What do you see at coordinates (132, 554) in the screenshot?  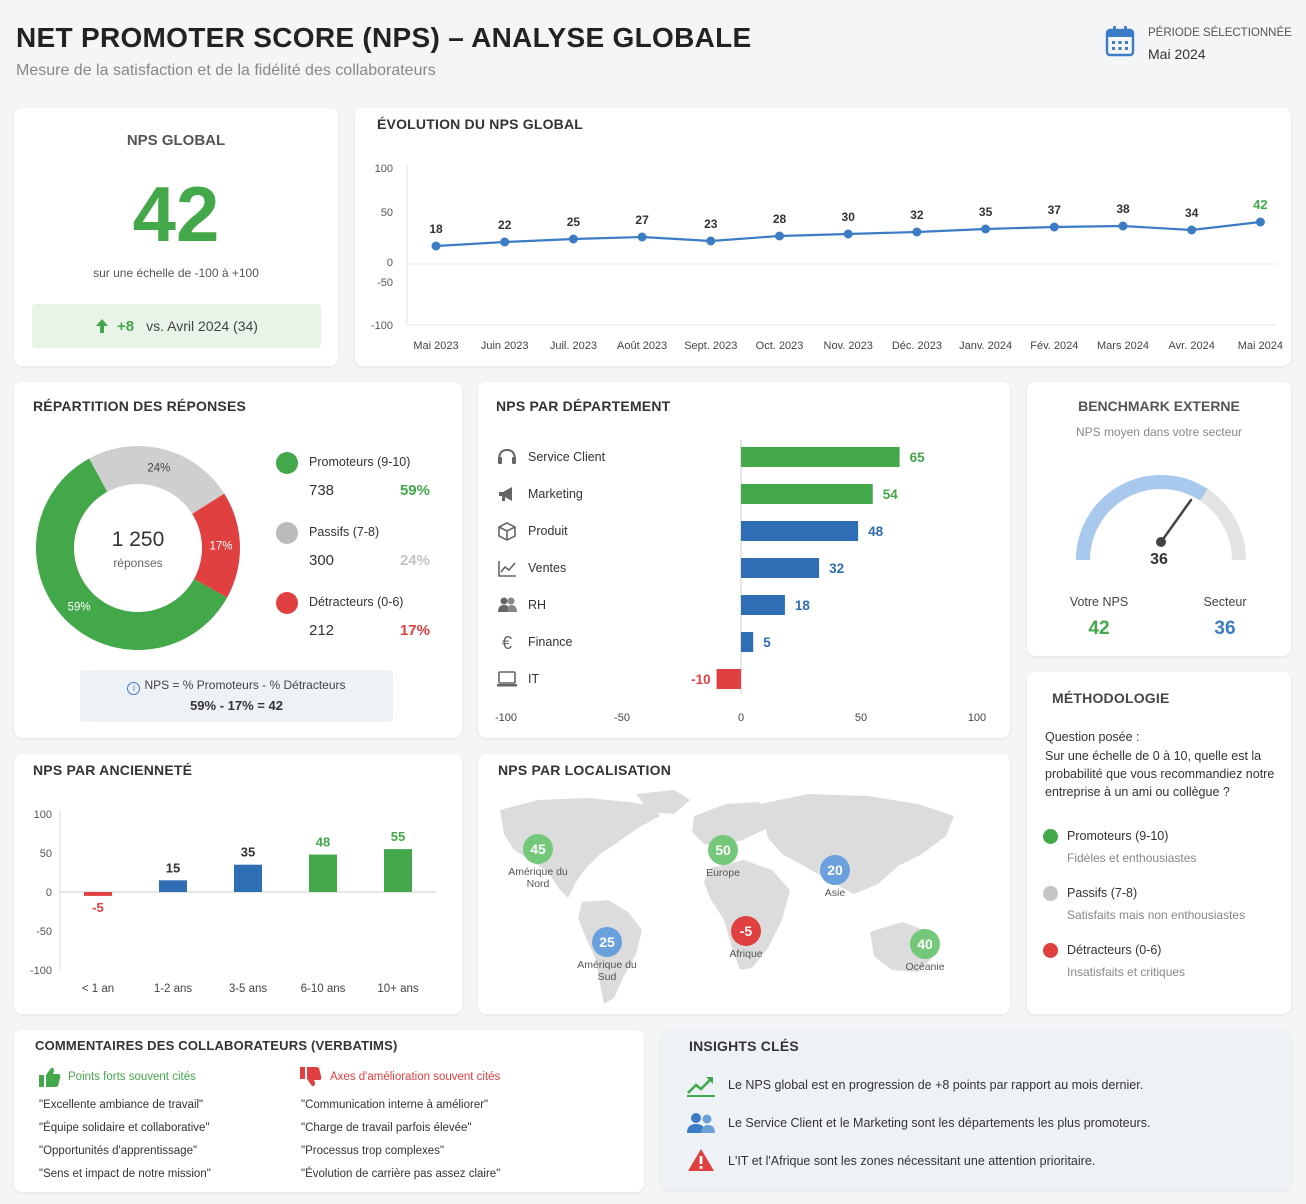 I see `donut-slice-promoteurs` at bounding box center [132, 554].